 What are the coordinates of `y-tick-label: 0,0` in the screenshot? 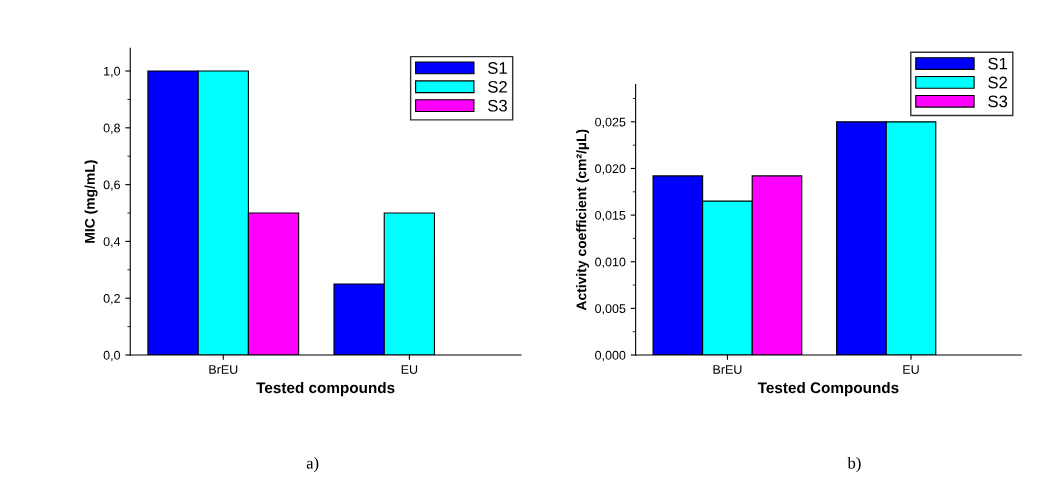 It's located at (112, 356).